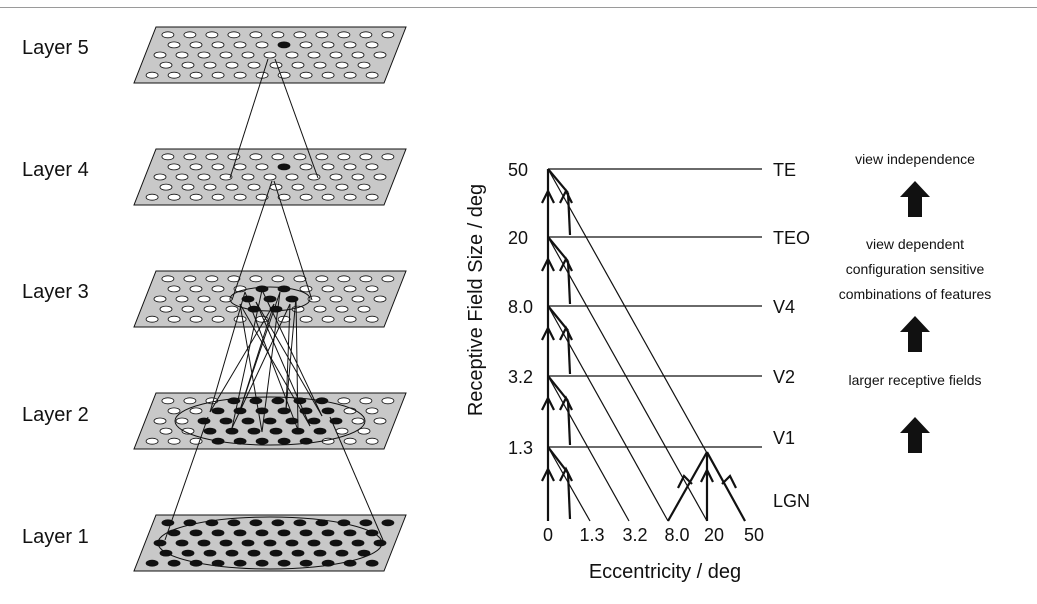 Image resolution: width=1037 pixels, height=604 pixels. What do you see at coordinates (791, 501) in the screenshot?
I see `area-lgn: LGN` at bounding box center [791, 501].